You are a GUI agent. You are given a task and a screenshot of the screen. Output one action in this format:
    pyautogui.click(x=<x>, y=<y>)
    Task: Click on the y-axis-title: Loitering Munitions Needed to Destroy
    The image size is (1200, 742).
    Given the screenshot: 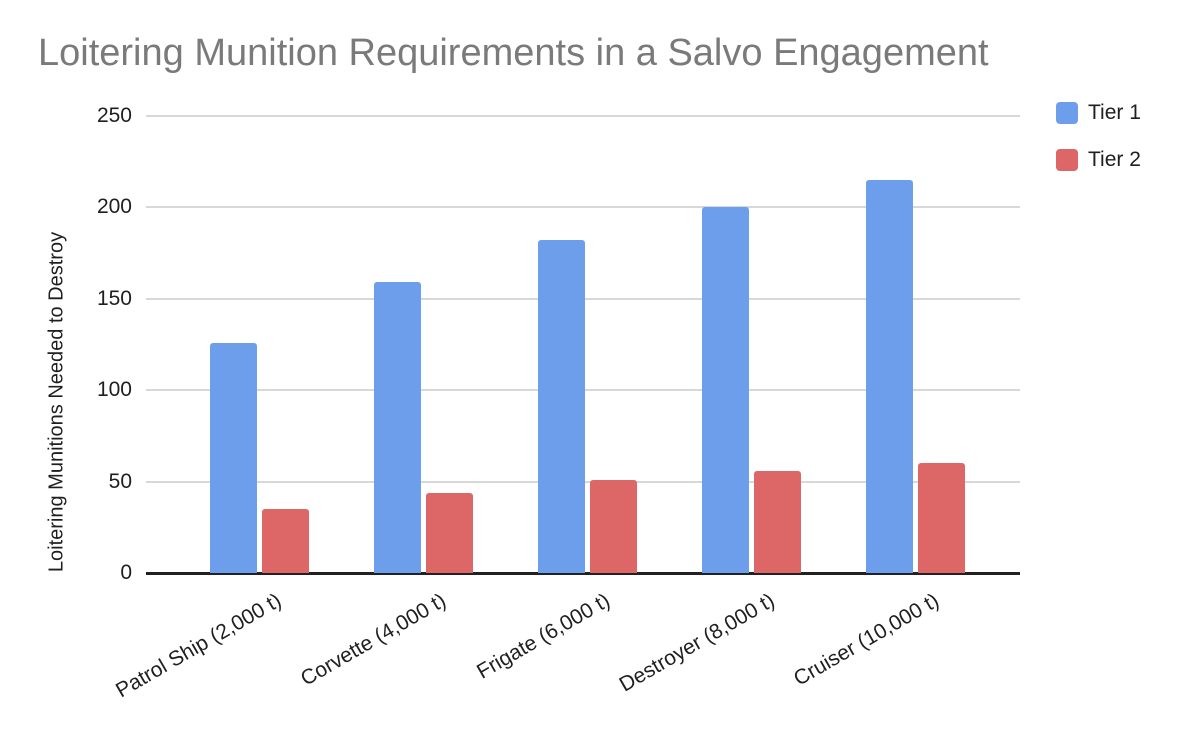 What is the action you would take?
    pyautogui.click(x=56, y=402)
    